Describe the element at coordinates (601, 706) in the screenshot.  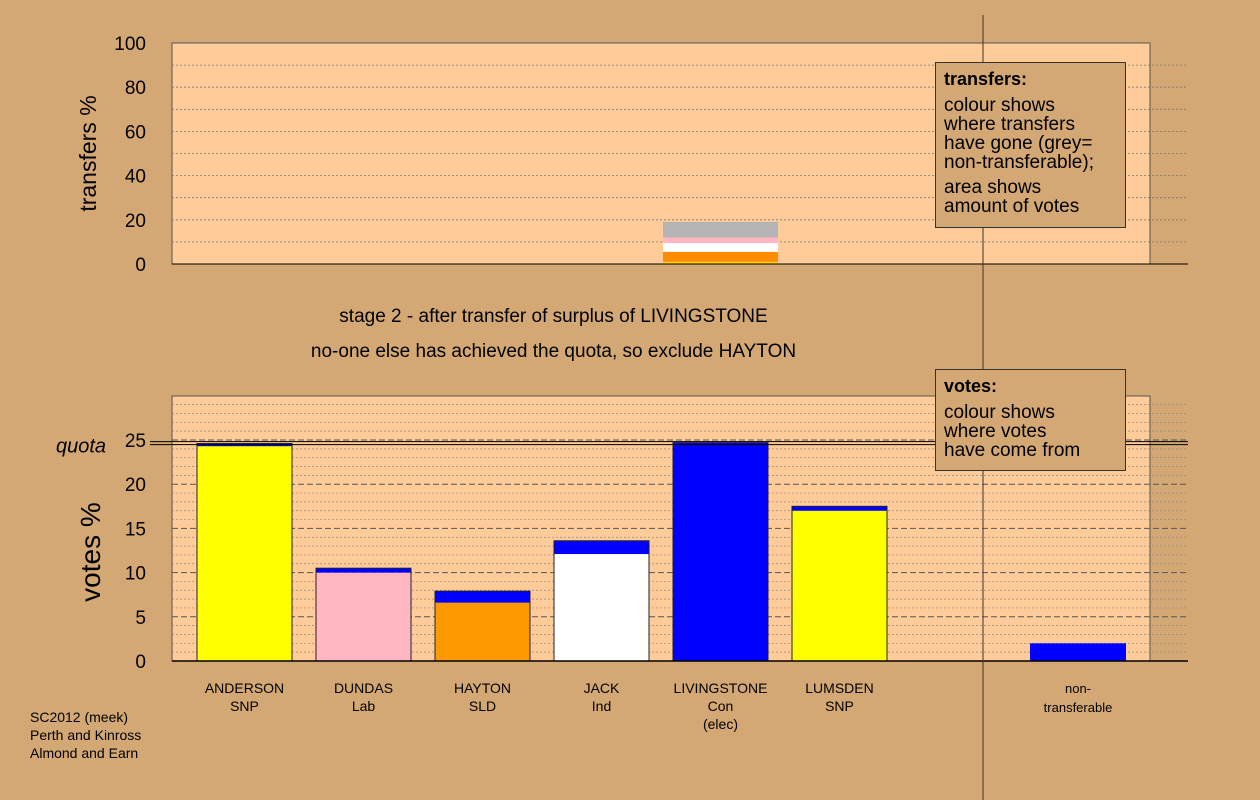
I see `category-label: Ind` at that location.